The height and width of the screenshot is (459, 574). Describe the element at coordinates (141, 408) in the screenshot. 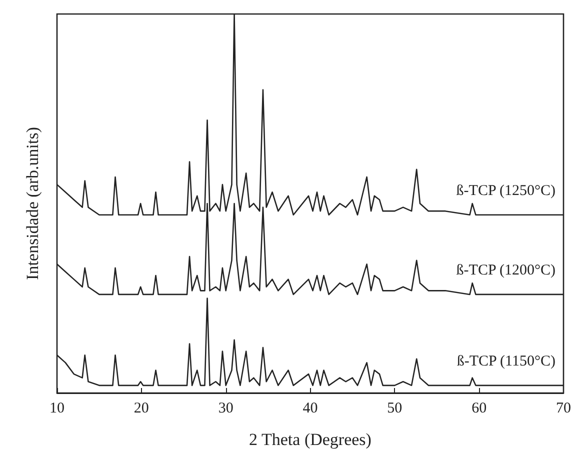

I see `x-tick-label: 20` at that location.